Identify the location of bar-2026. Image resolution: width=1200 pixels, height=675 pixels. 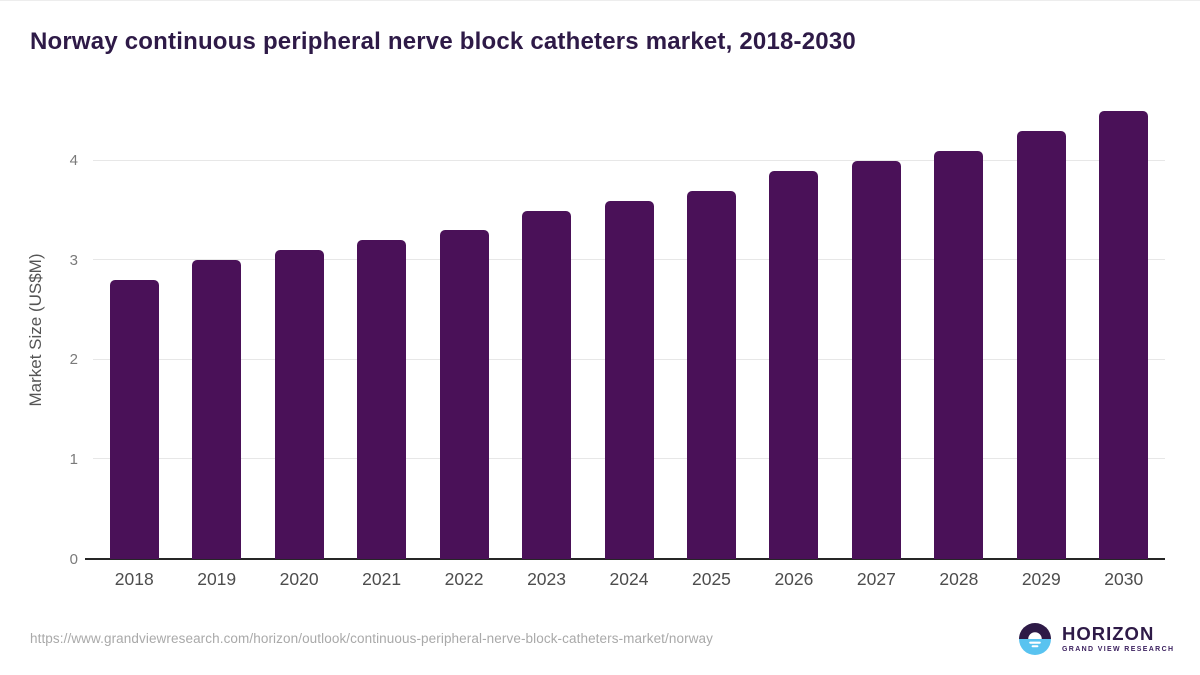
(794, 364).